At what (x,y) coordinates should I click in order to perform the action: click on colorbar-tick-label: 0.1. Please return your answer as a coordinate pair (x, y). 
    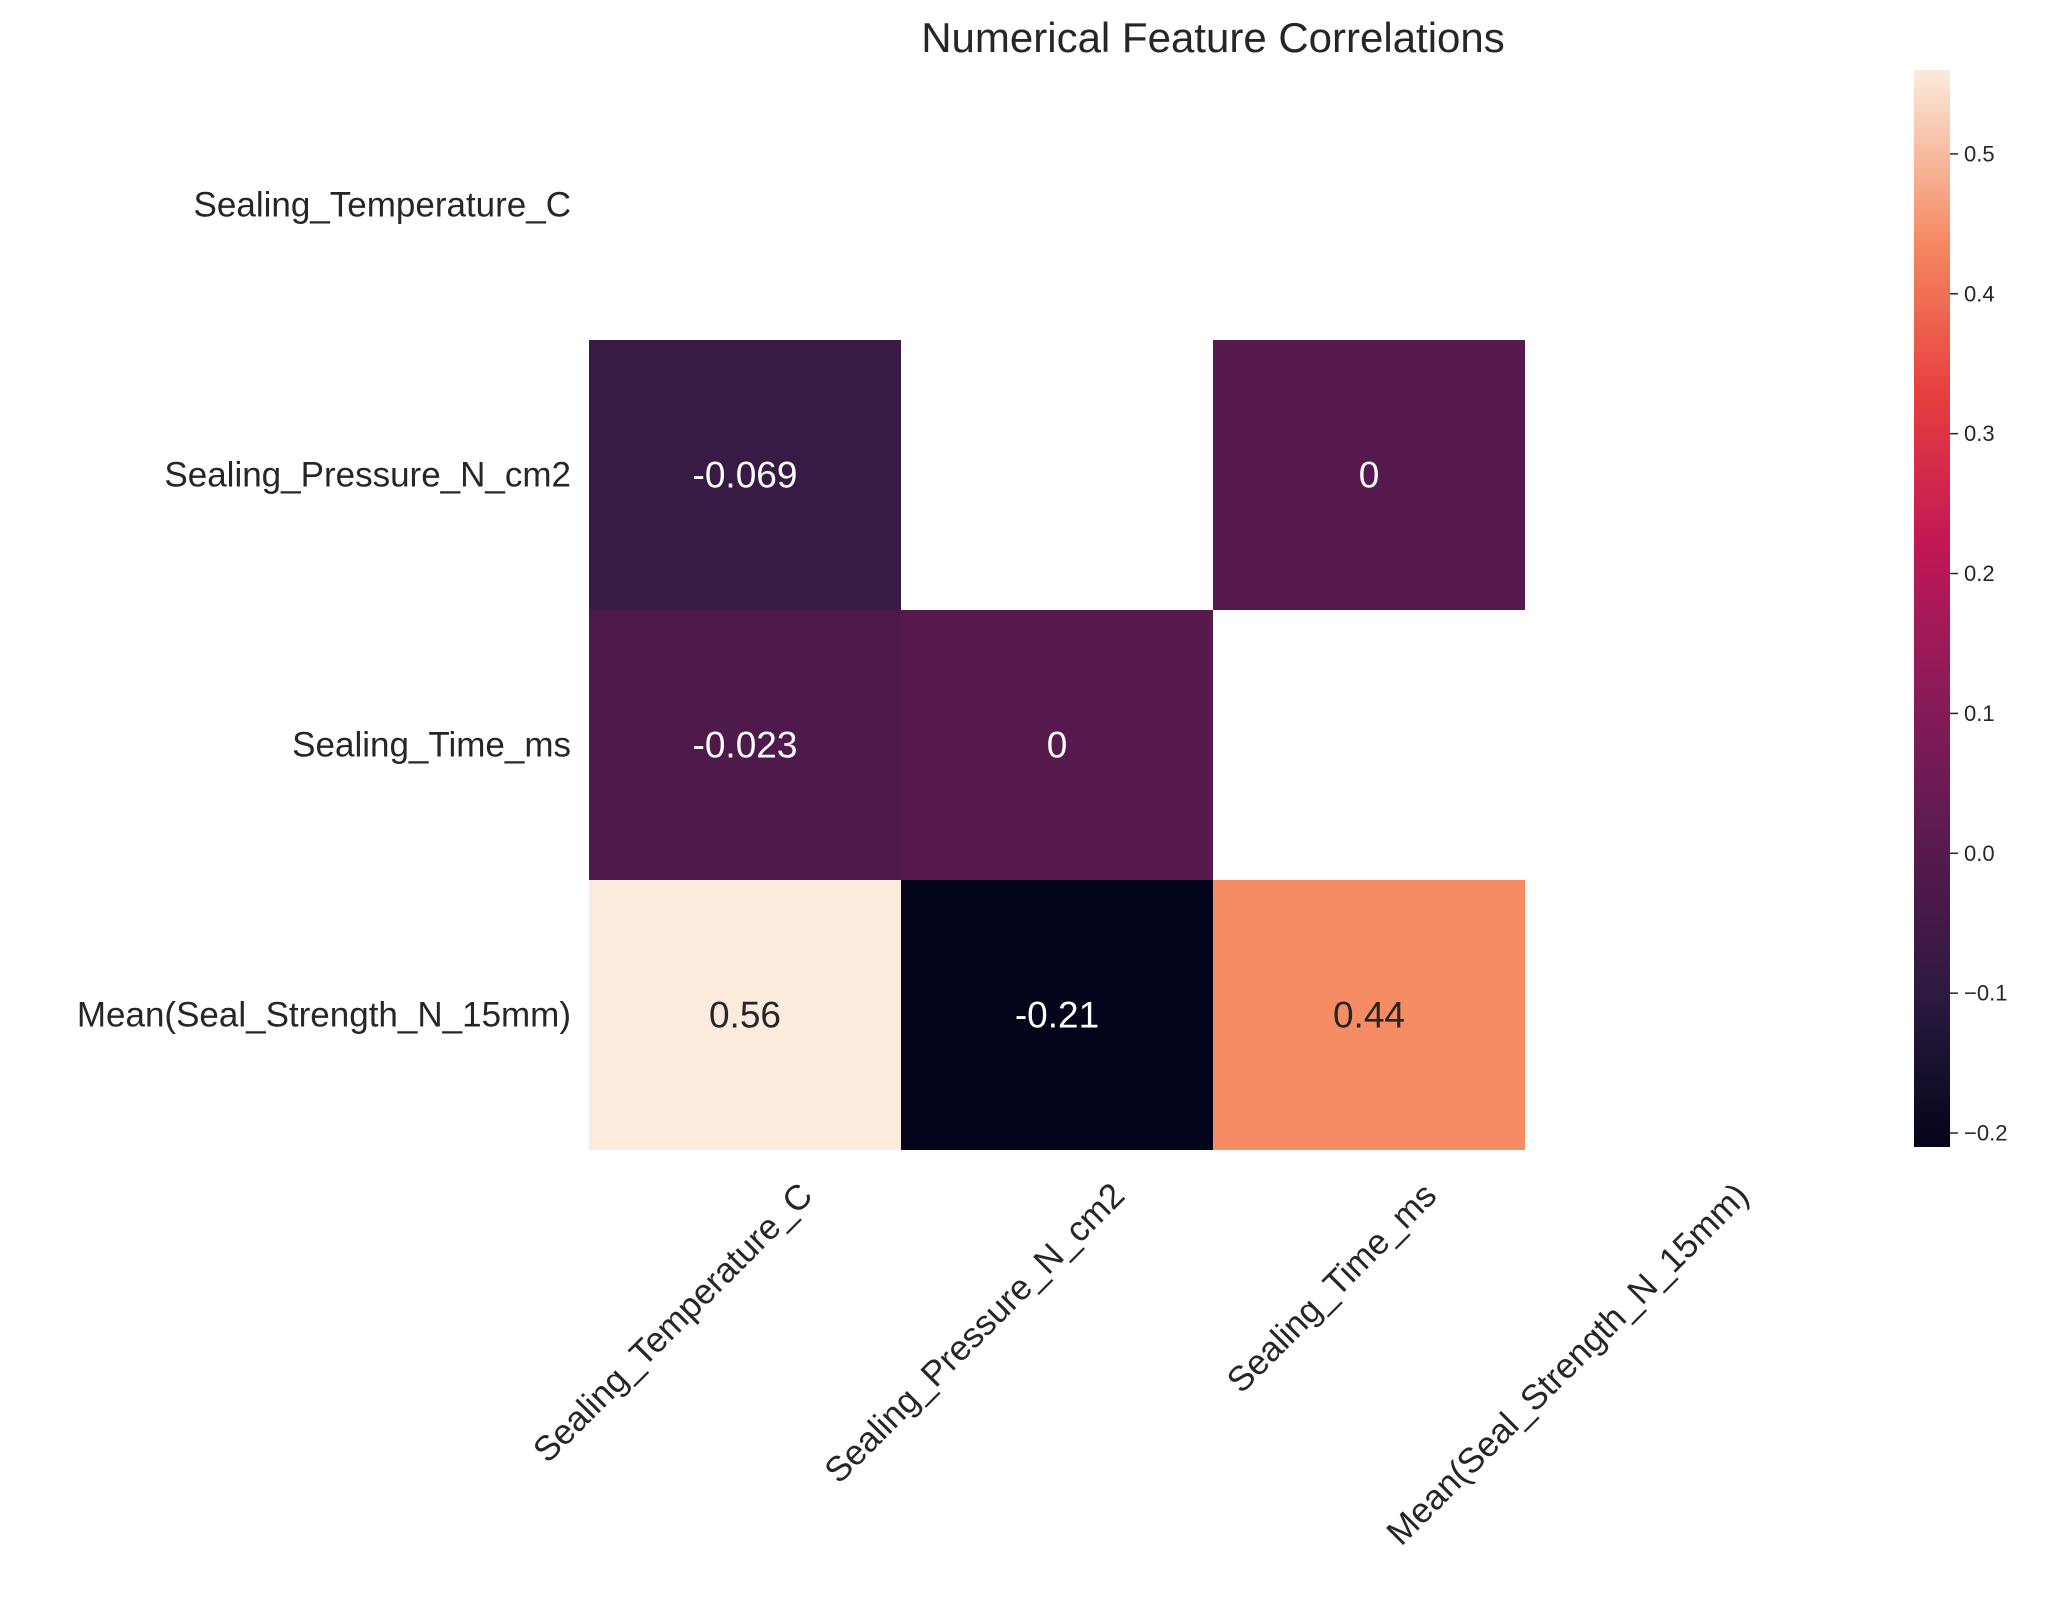
    Looking at the image, I should click on (1979, 713).